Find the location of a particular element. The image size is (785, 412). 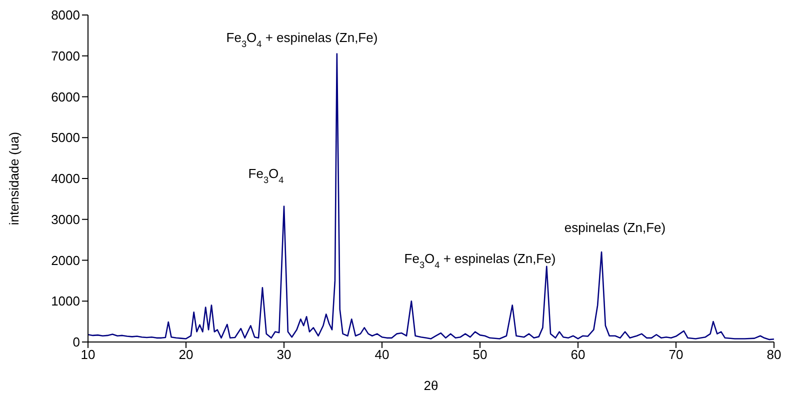

annotation: Fe$_{3}$O$_{4}$ is located at coordinates (266, 175).